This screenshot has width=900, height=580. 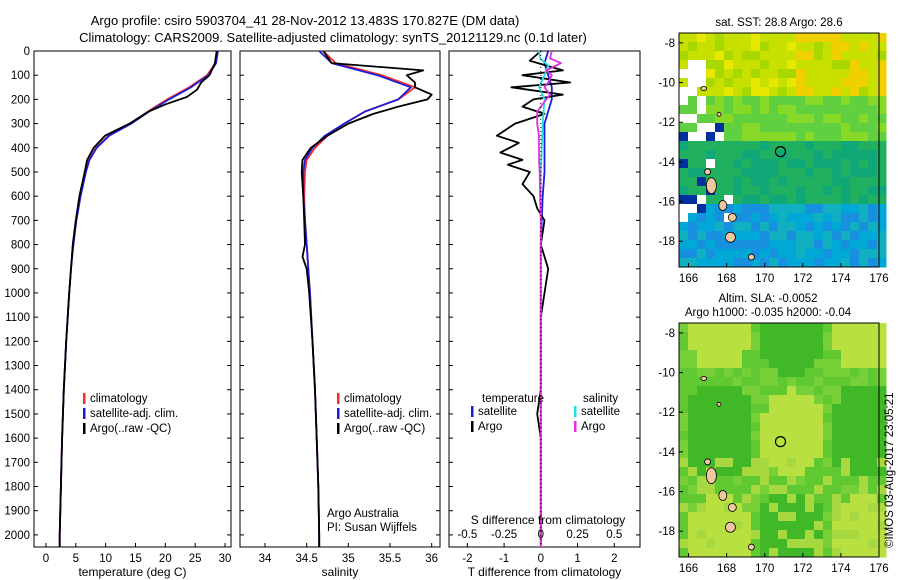 What do you see at coordinates (764, 279) in the screenshot?
I see `lon-tick-label: 170` at bounding box center [764, 279].